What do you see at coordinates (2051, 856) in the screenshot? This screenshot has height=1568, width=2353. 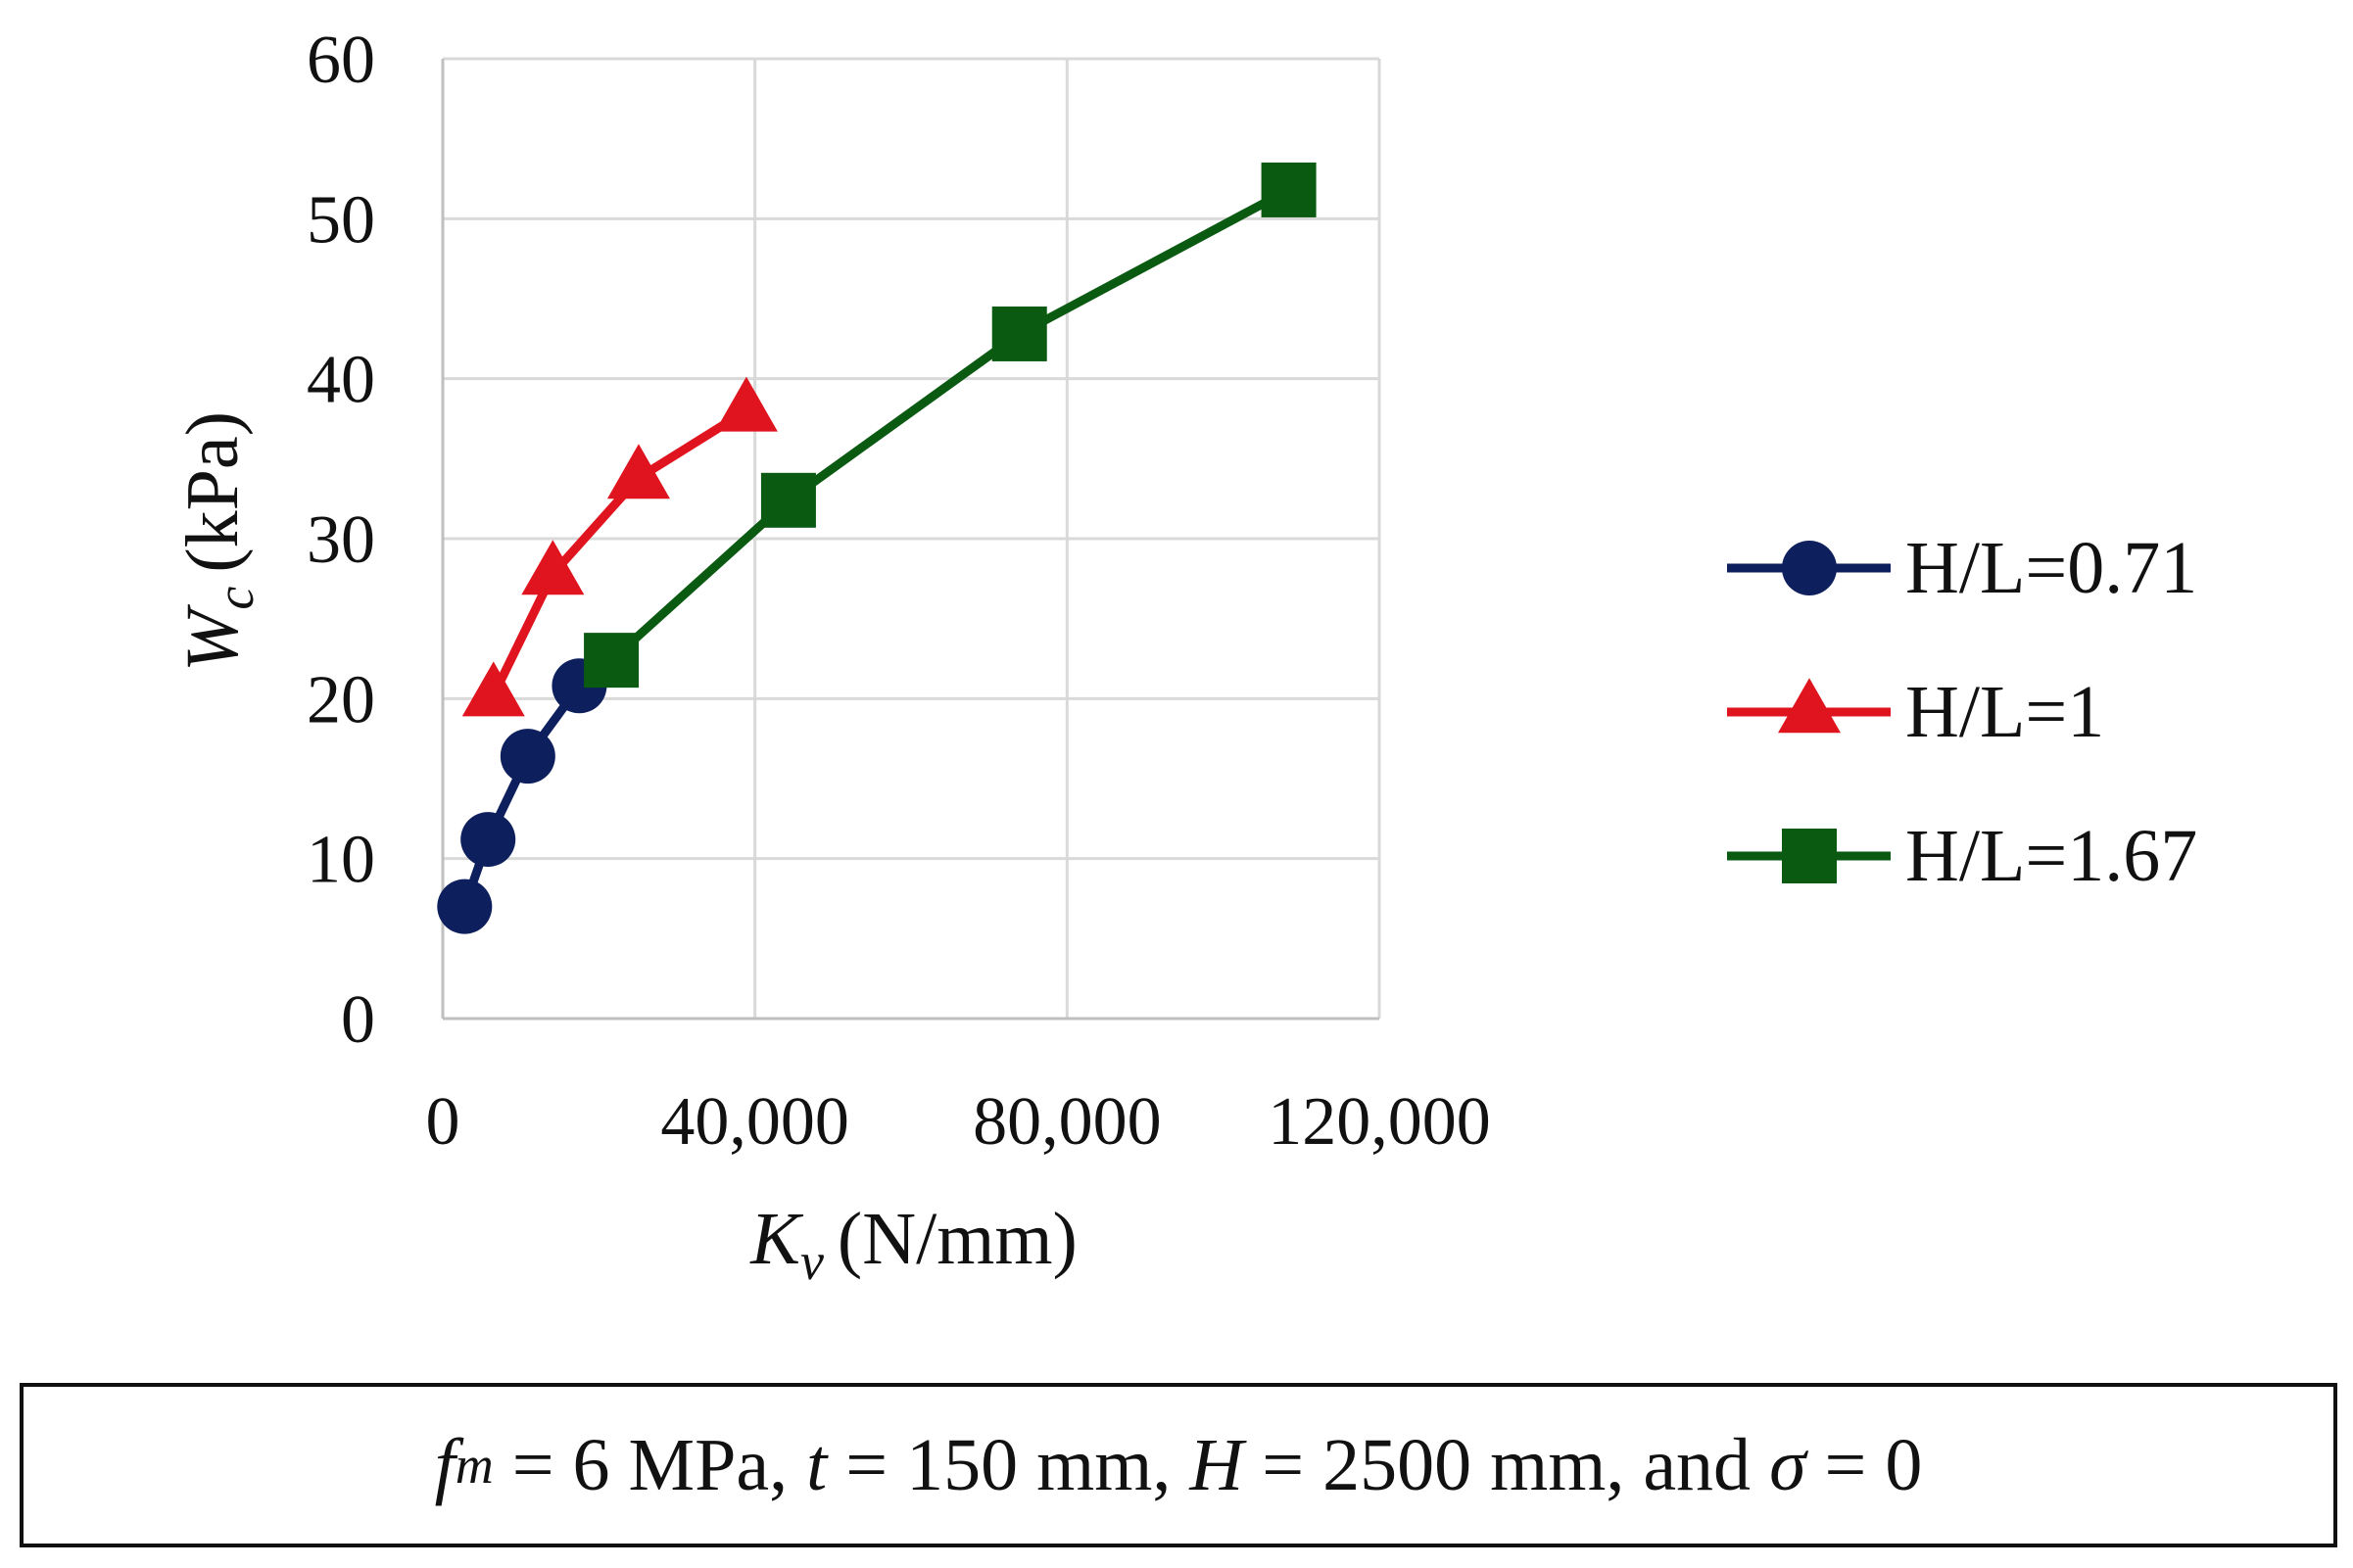 I see `legend-label: H/L=1.67` at bounding box center [2051, 856].